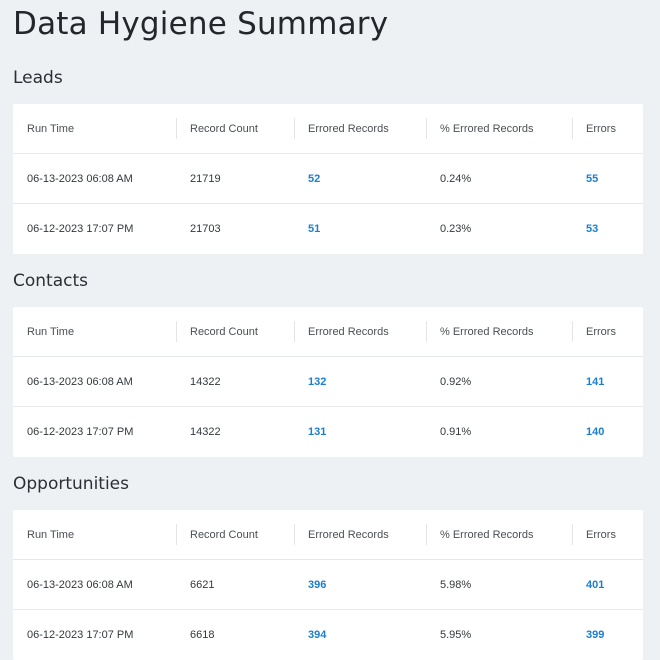  Describe the element at coordinates (592, 178) in the screenshot. I see `errors-link: 55` at that location.